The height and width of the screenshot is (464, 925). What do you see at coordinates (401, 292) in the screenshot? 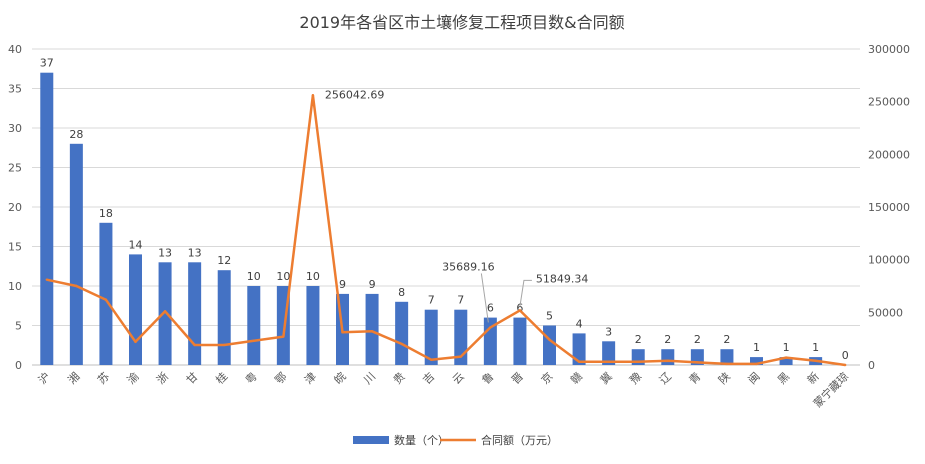
I see `bar-value-label: 8` at bounding box center [401, 292].